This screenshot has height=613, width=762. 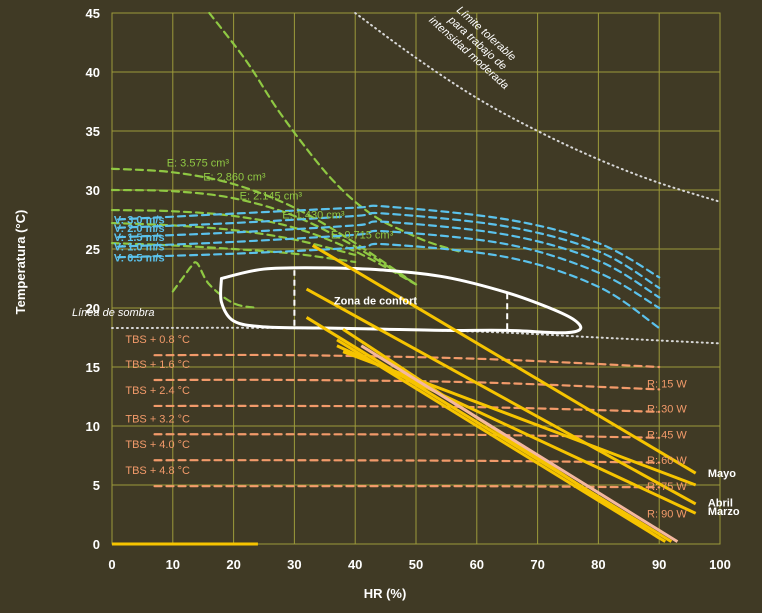 What do you see at coordinates (139, 229) in the screenshot?
I see `velocity-label: V: 2.0 m/s` at bounding box center [139, 229].